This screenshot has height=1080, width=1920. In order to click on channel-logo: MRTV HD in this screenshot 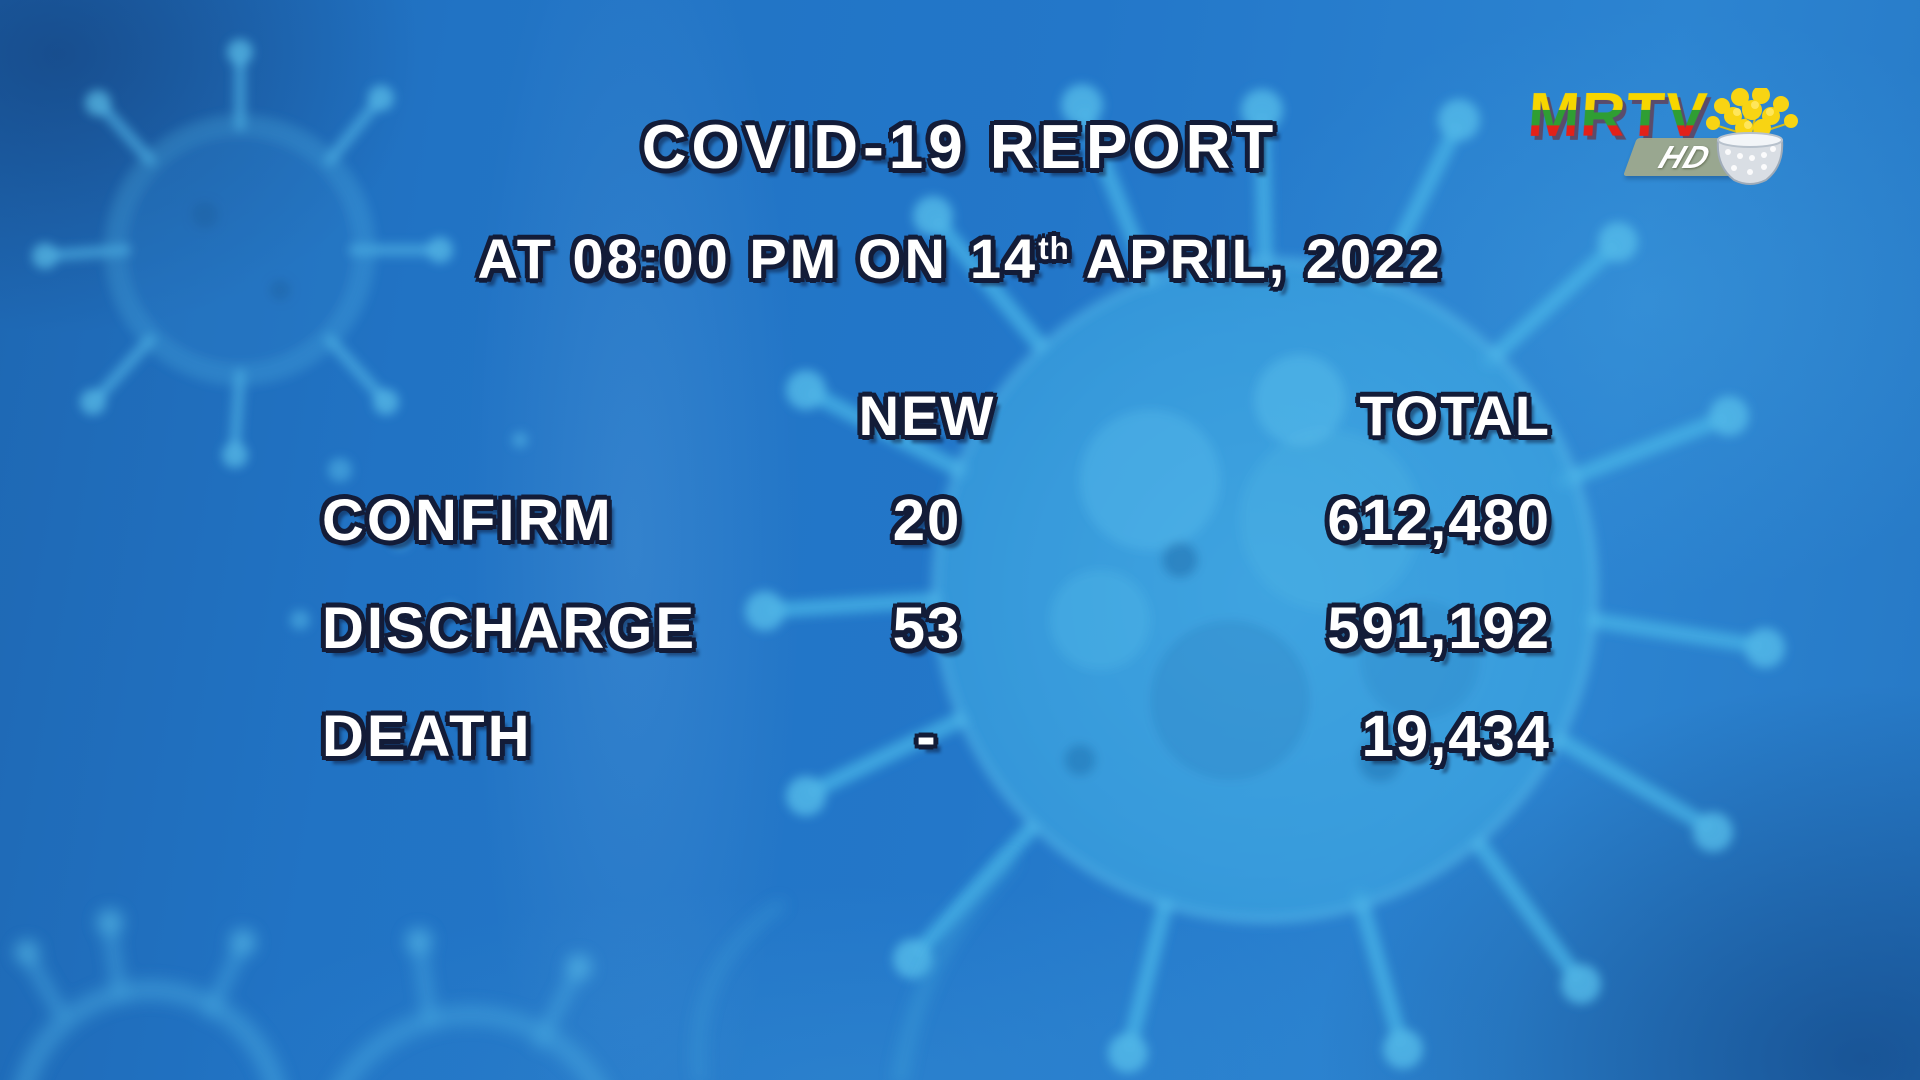, I will do `click(1672, 140)`.